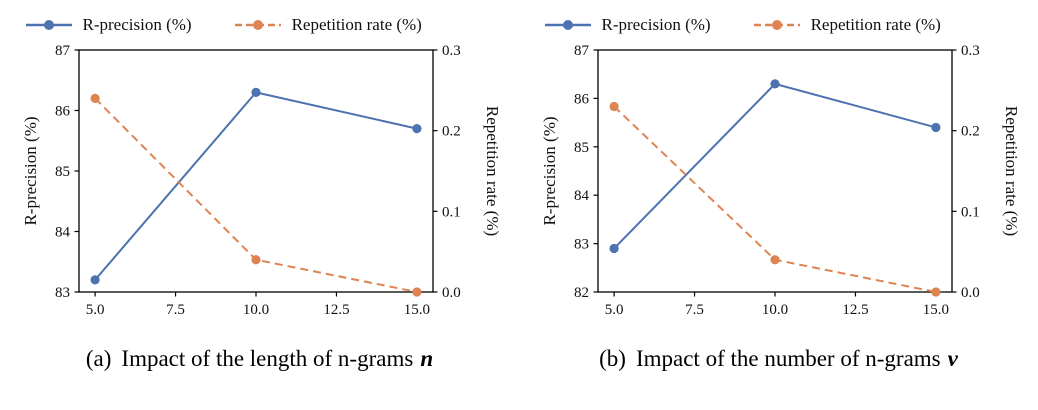 The height and width of the screenshot is (410, 1038). I want to click on caption-a: (a) Impact of the length of n-grams n, so click(259, 359).